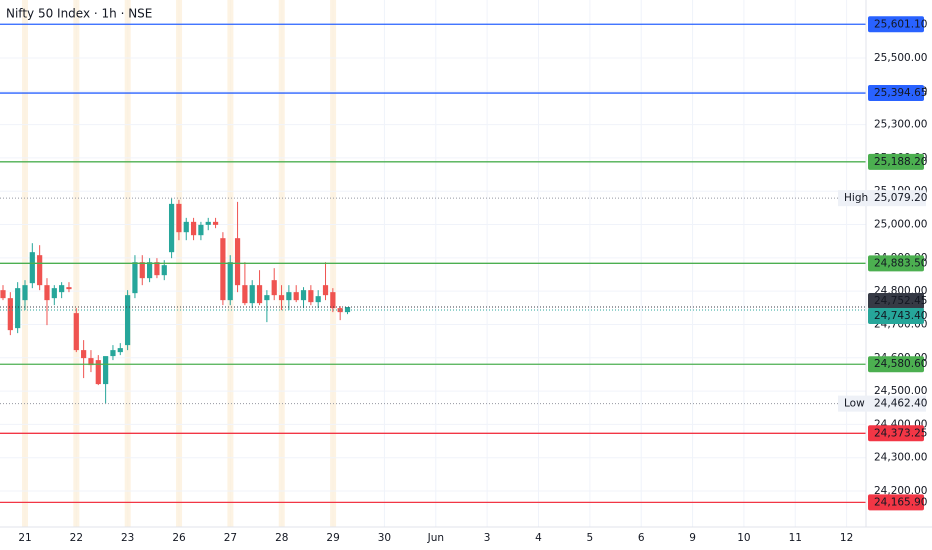 This screenshot has width=932, height=550. Describe the element at coordinates (384, 538) in the screenshot. I see `x-tick-label: 30` at that location.